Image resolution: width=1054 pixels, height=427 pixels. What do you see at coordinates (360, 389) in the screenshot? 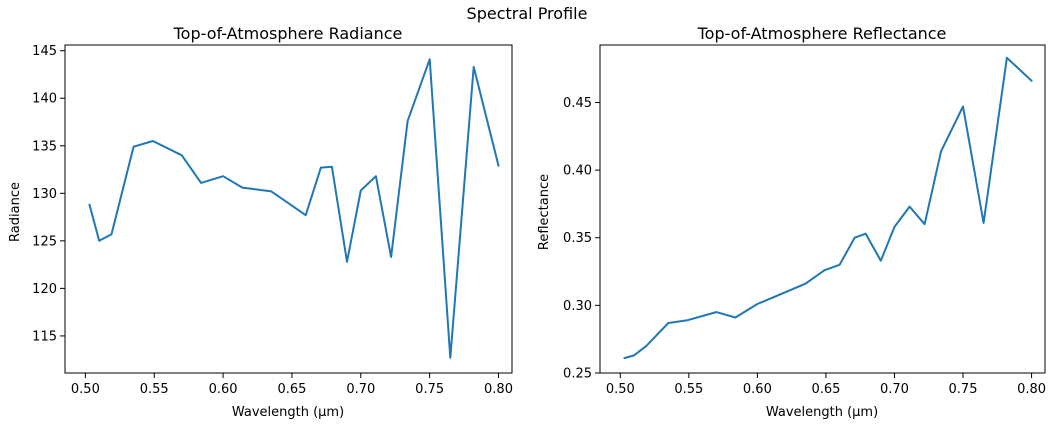
I see `radiance-x-tick-label: 0.70` at bounding box center [360, 389].